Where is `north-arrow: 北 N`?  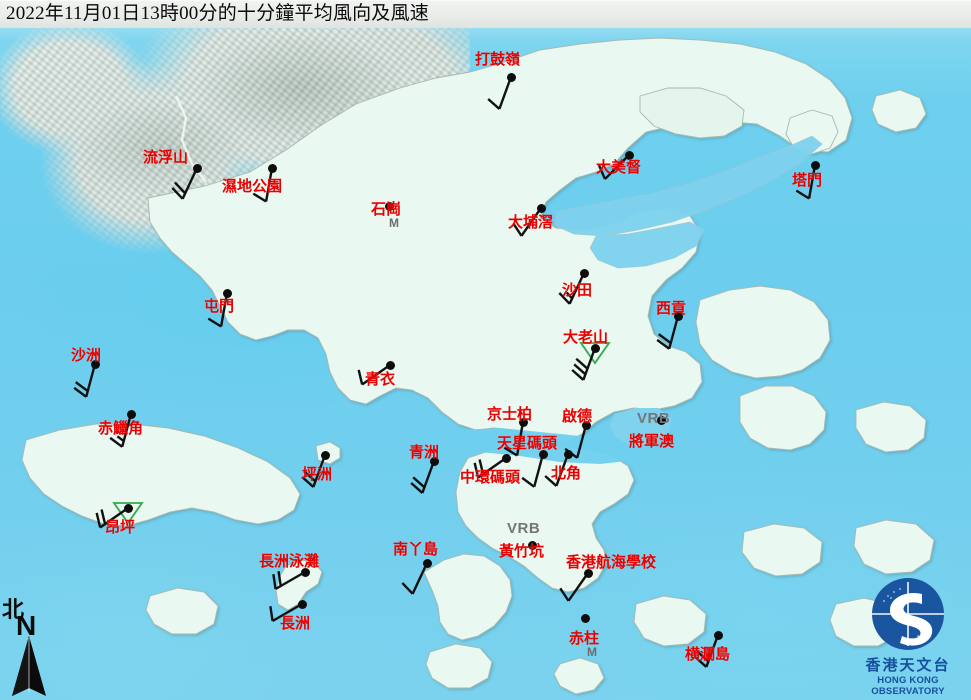
north-arrow: 北 N is located at coordinates (30, 645).